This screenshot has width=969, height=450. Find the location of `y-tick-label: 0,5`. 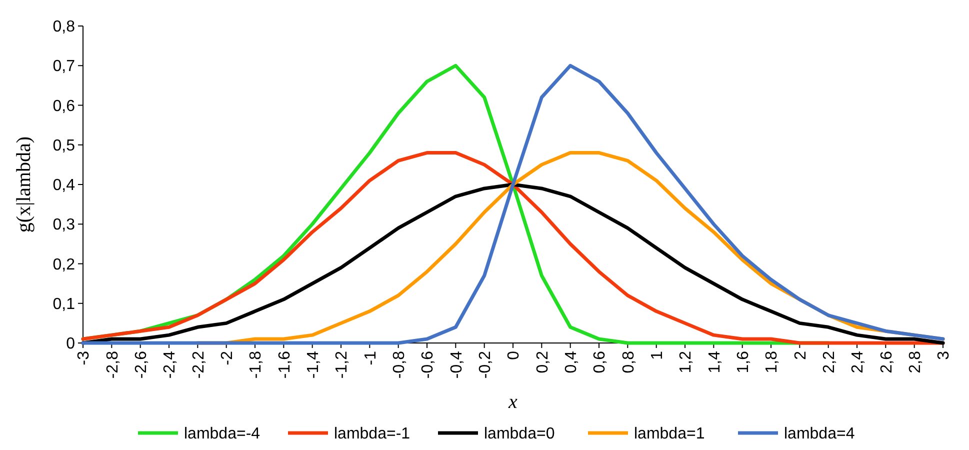

y-tick-label: 0,5 is located at coordinates (64, 145).